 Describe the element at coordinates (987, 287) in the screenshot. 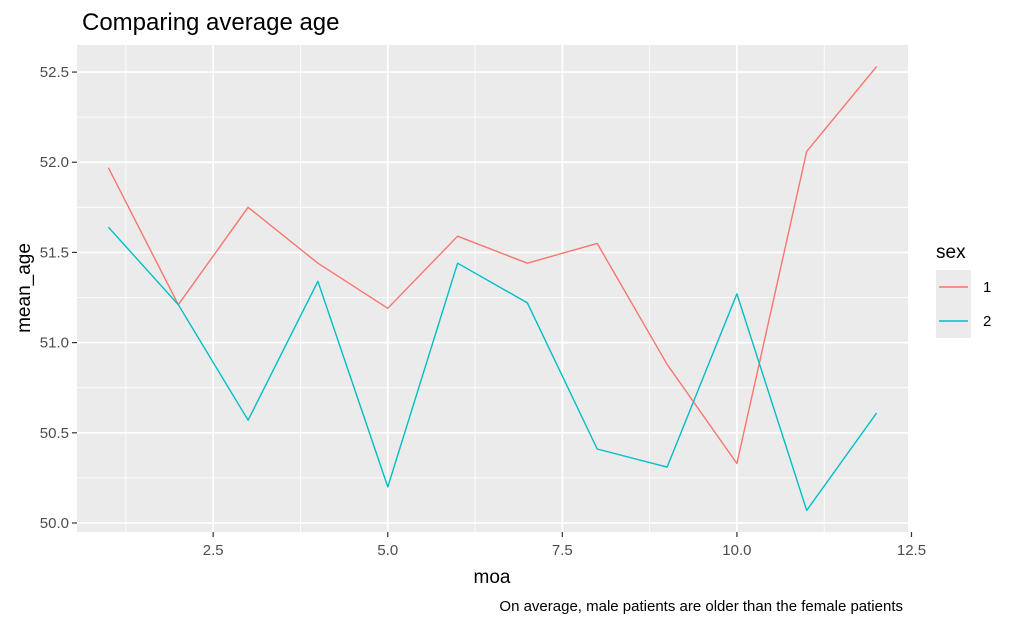

I see `legend-label-1: 1` at that location.